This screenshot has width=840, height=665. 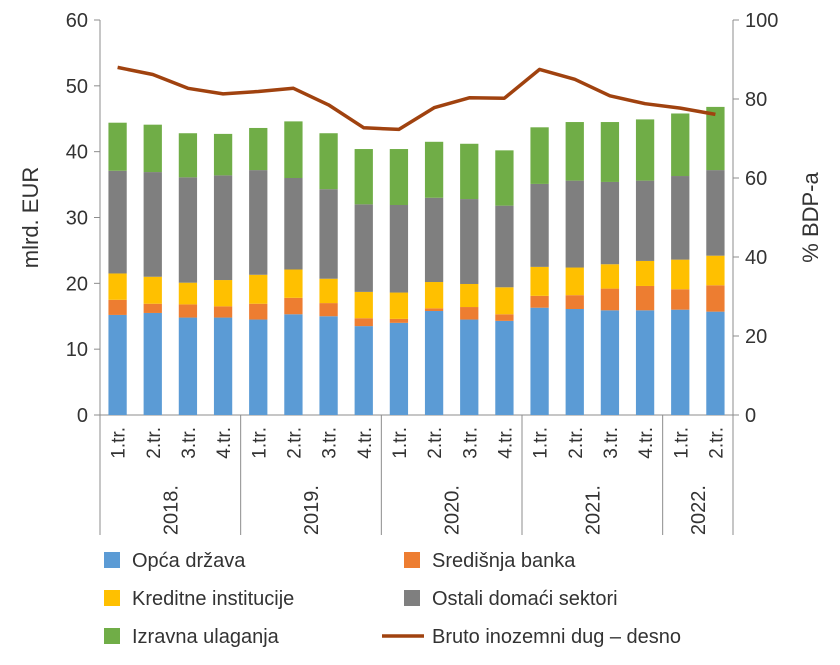 I want to click on y-axis-title-left: mlrd. EUR, so click(x=30, y=217).